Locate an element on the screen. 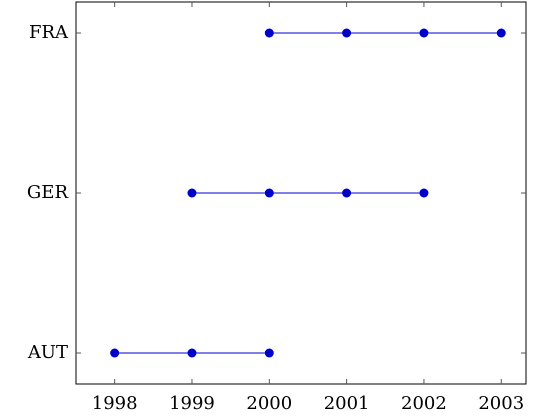 This screenshot has width=540, height=417. x-tick-label: 1999 is located at coordinates (192, 403).